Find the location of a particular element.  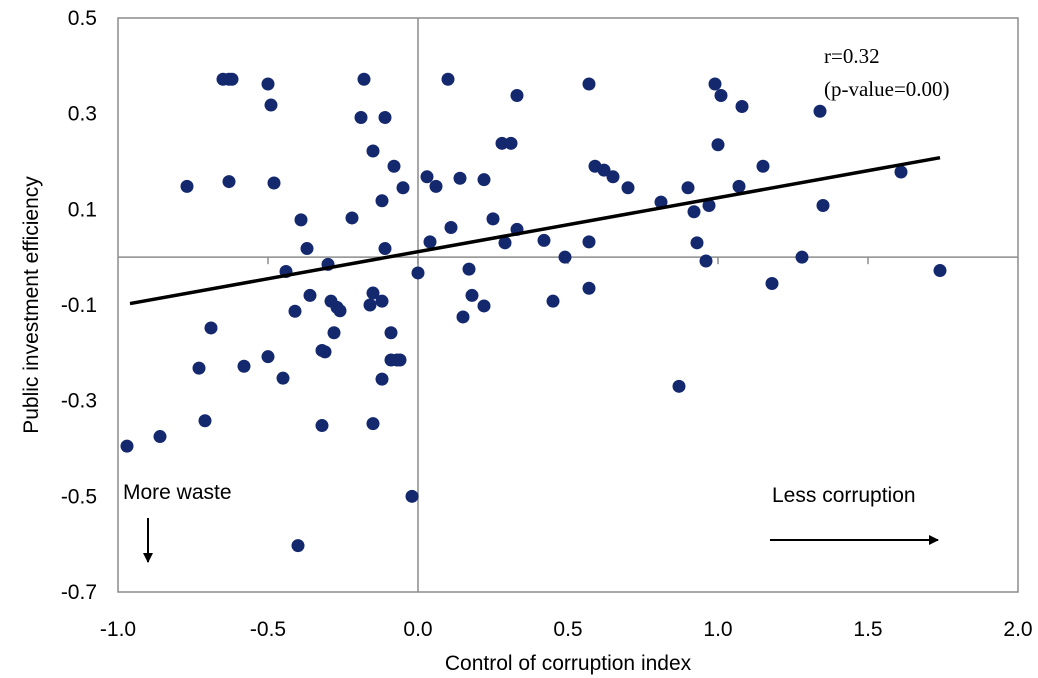

x-axis-tick-labels: -1.0 -0.5 0.0 0.5 1.0 1.5 2.0 is located at coordinates (566, 629).